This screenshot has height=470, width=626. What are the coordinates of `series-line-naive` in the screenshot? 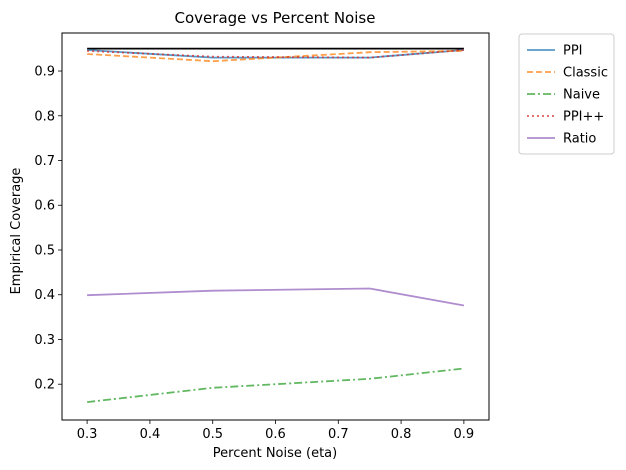 It's located at (275, 385).